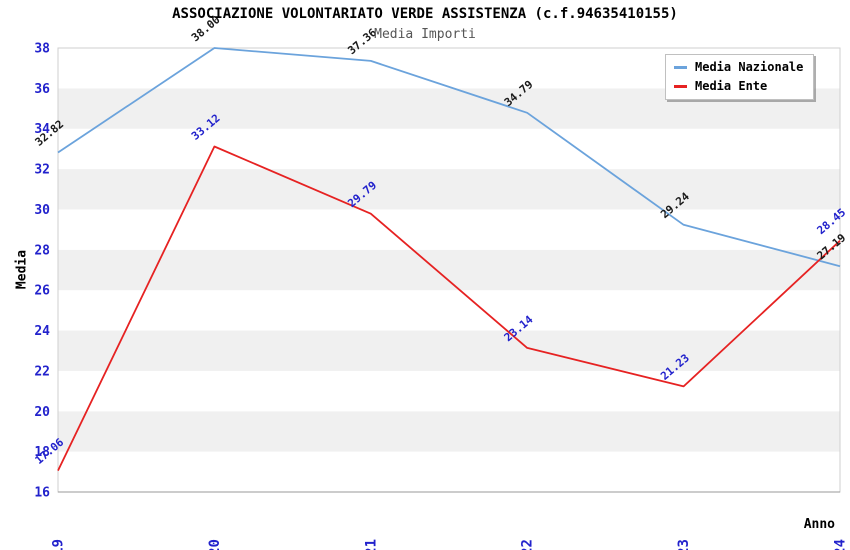  What do you see at coordinates (42, 412) in the screenshot?
I see `y-tick-label: 20` at bounding box center [42, 412].